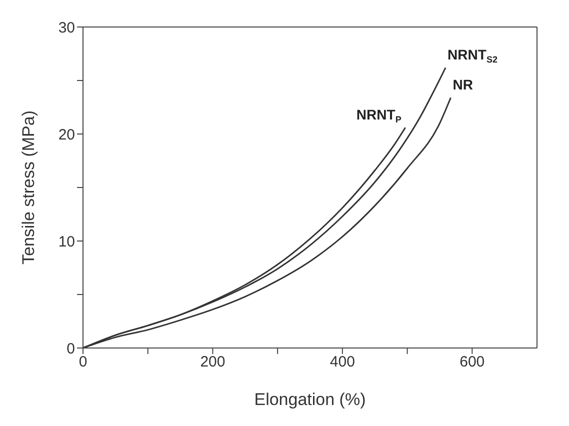 The image size is (569, 426). I want to click on series-label: NRNT$_{P}$, so click(379, 115).